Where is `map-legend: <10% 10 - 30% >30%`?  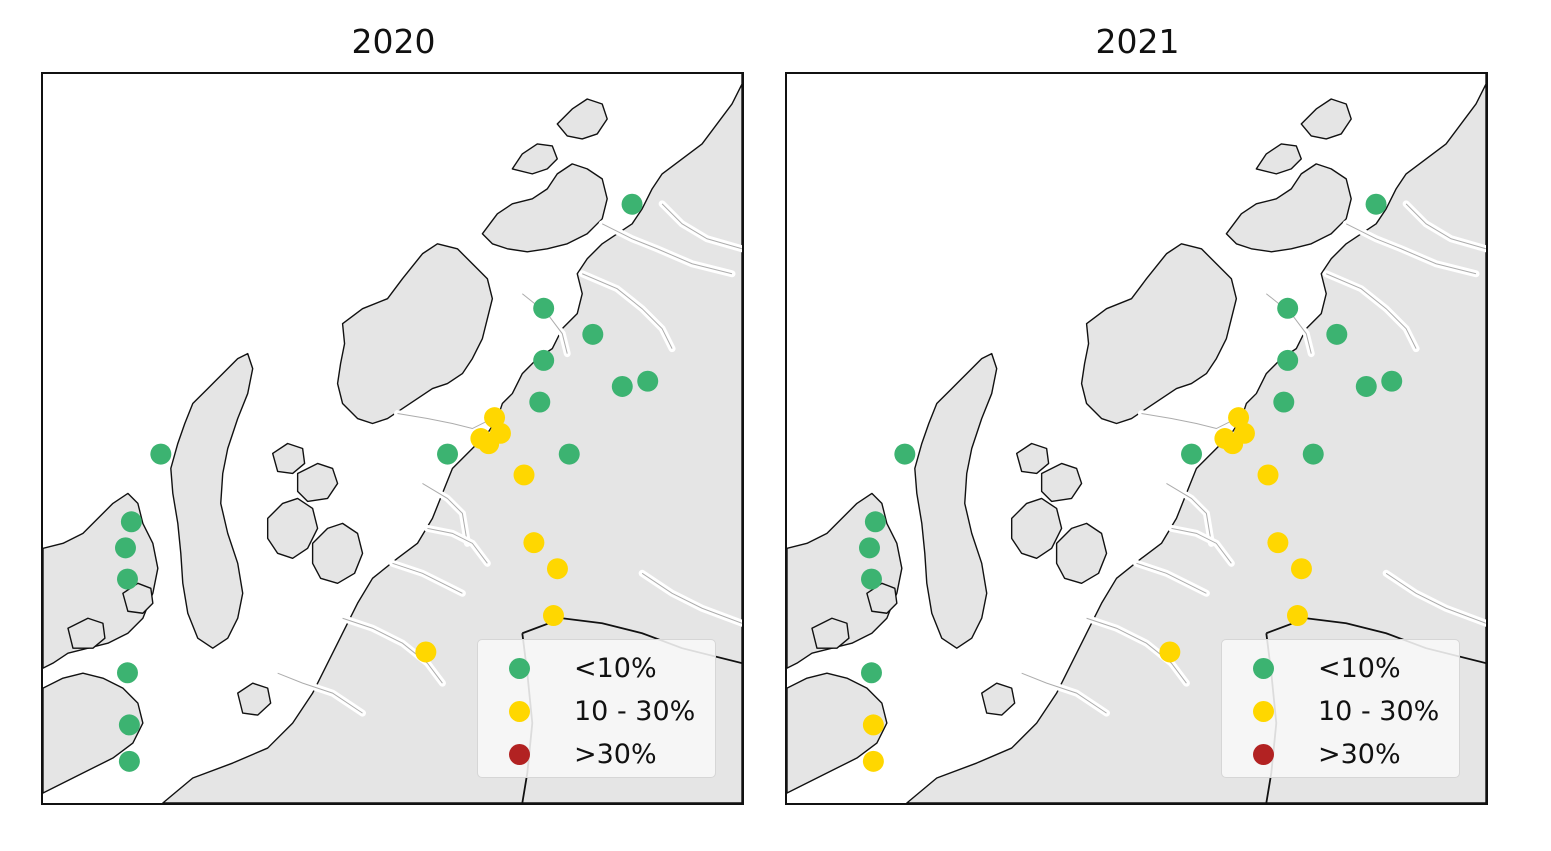
map-legend: <10% 10 - 30% >30% is located at coordinates (596, 708).